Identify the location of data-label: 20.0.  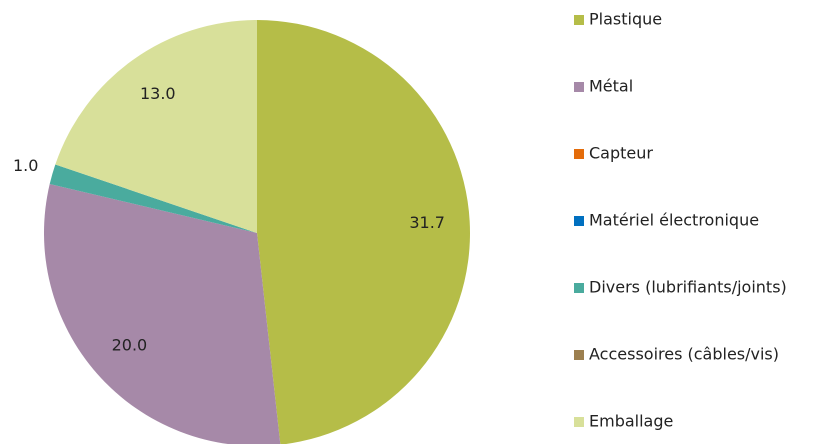
(130, 344).